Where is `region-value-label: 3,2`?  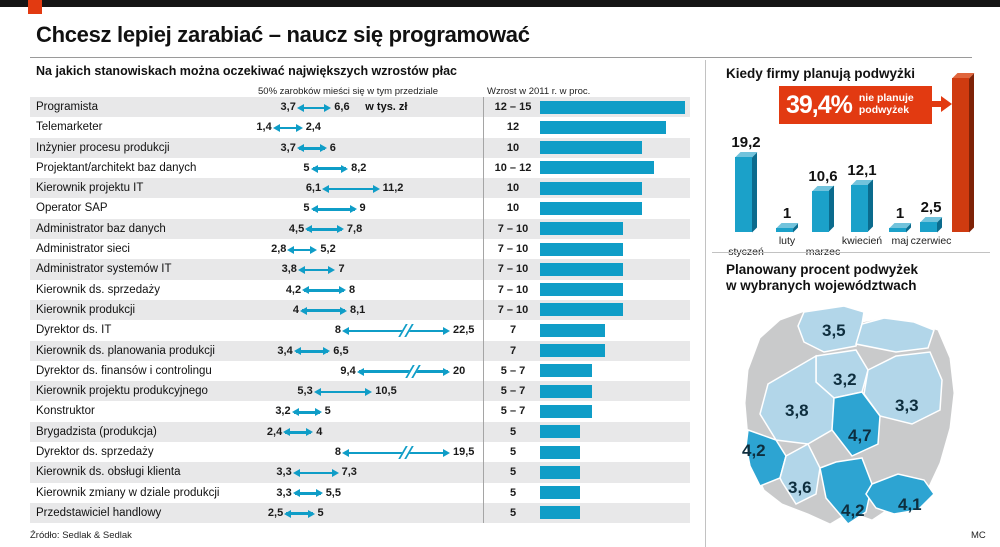 region-value-label: 3,2 is located at coordinates (845, 379).